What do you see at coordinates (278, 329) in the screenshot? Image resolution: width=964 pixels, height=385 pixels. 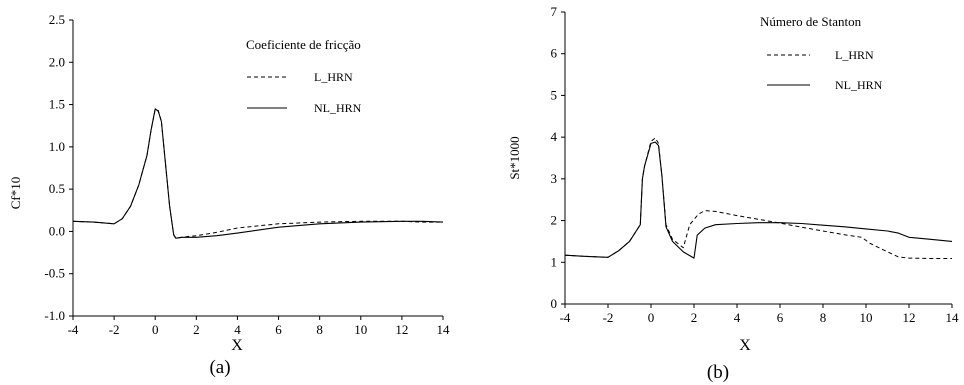 I see `x-tick-label-a: 6` at bounding box center [278, 329].